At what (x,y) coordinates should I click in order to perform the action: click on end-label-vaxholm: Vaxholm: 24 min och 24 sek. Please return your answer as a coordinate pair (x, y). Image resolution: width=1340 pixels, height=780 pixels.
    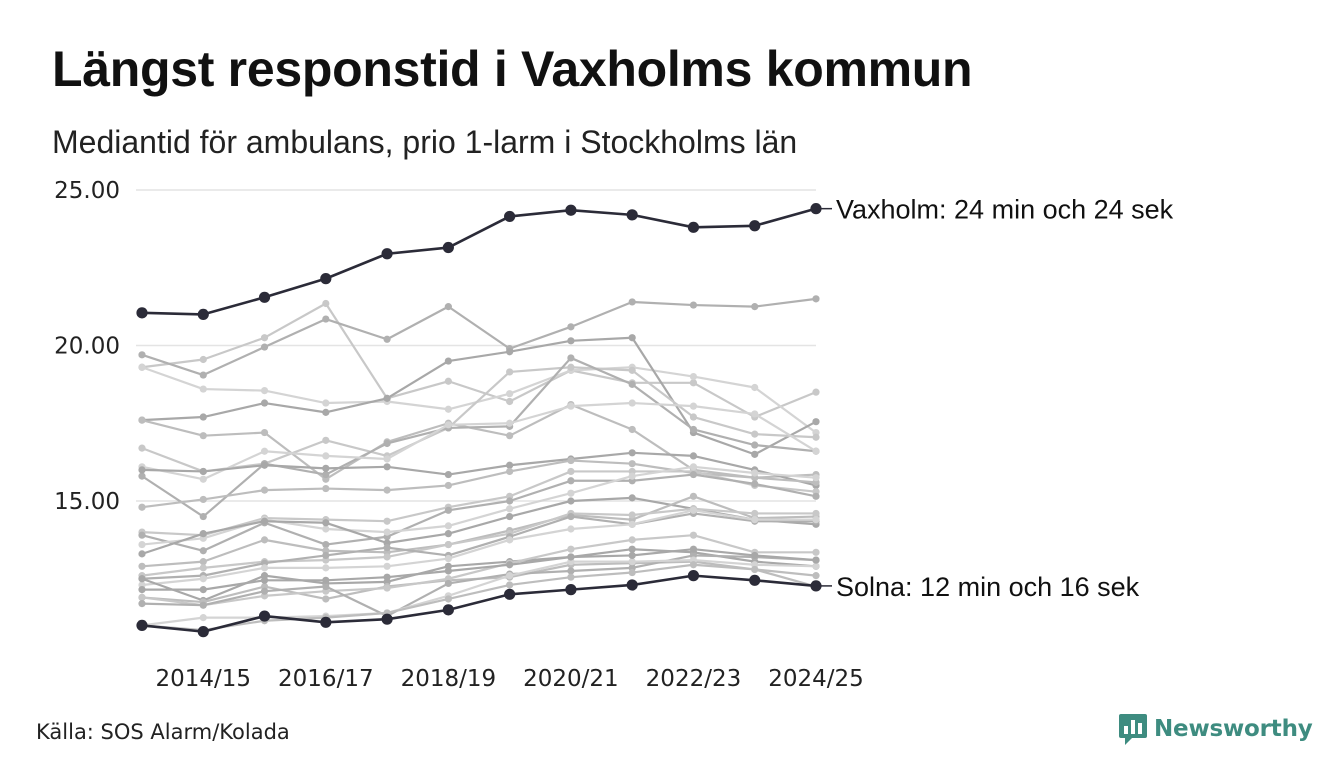
    Looking at the image, I should click on (1005, 210).